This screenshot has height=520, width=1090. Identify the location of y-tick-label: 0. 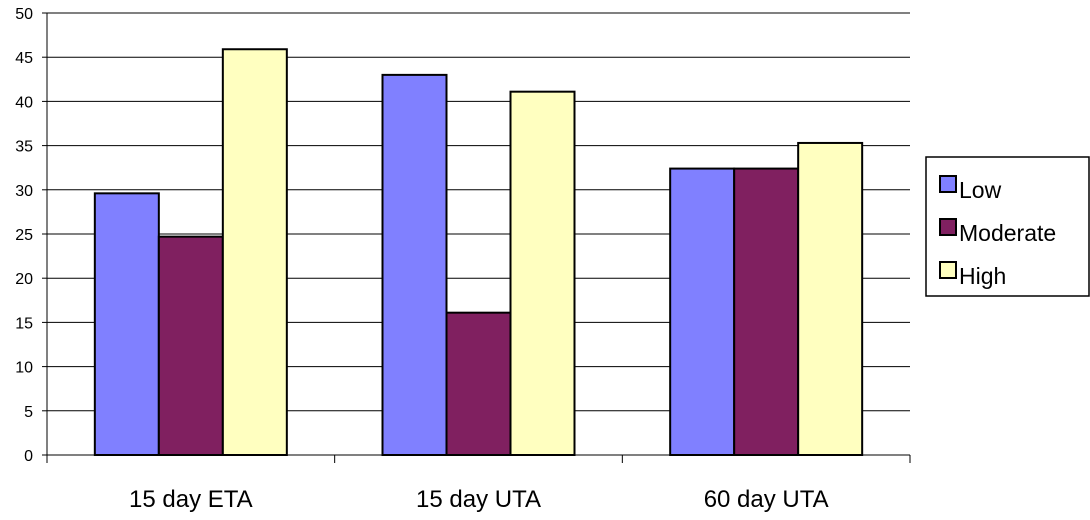
(28, 456).